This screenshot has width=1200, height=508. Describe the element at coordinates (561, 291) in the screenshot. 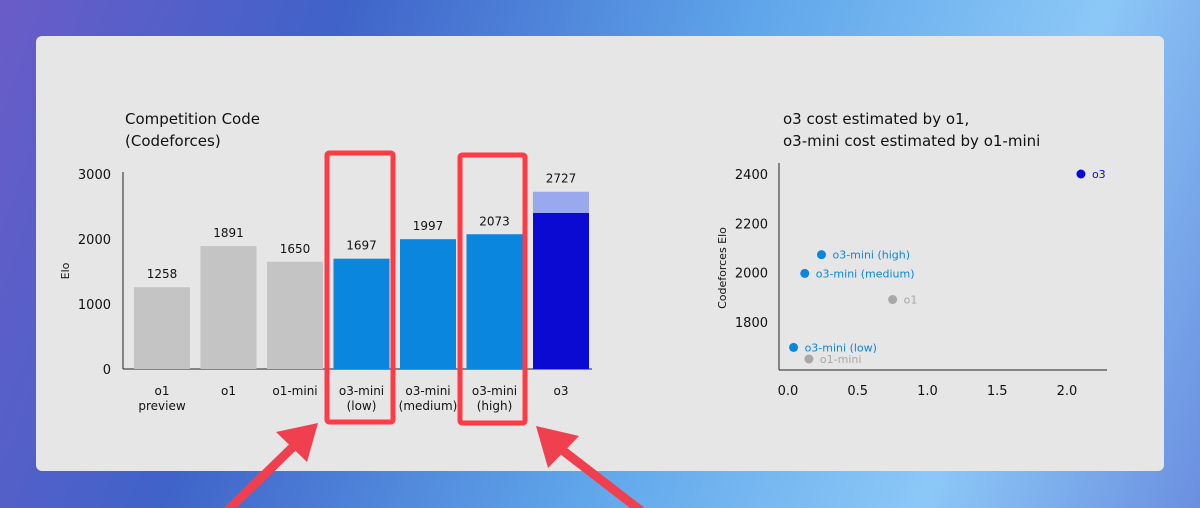

I see `bar-o3` at that location.